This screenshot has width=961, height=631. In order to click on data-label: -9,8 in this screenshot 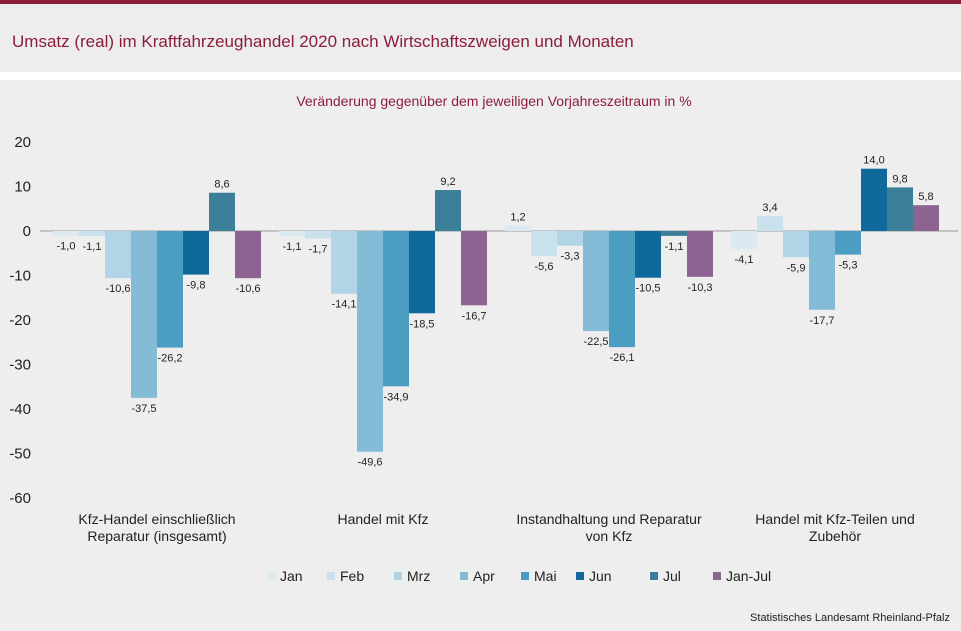, I will do `click(196, 286)`.